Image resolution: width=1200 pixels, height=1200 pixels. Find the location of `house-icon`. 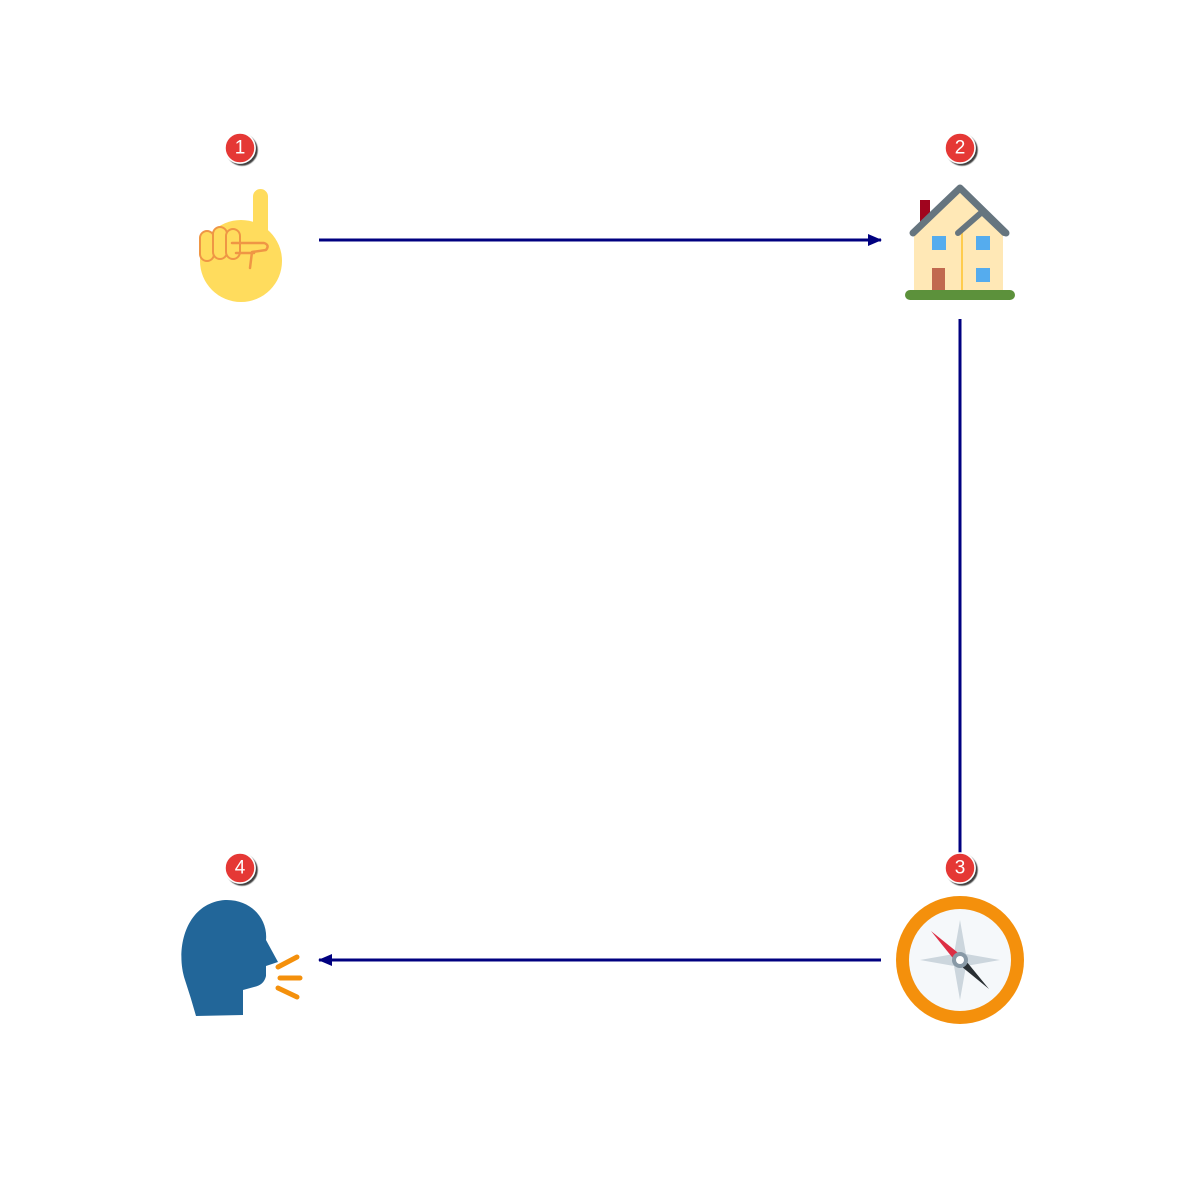

house-icon is located at coordinates (960, 242).